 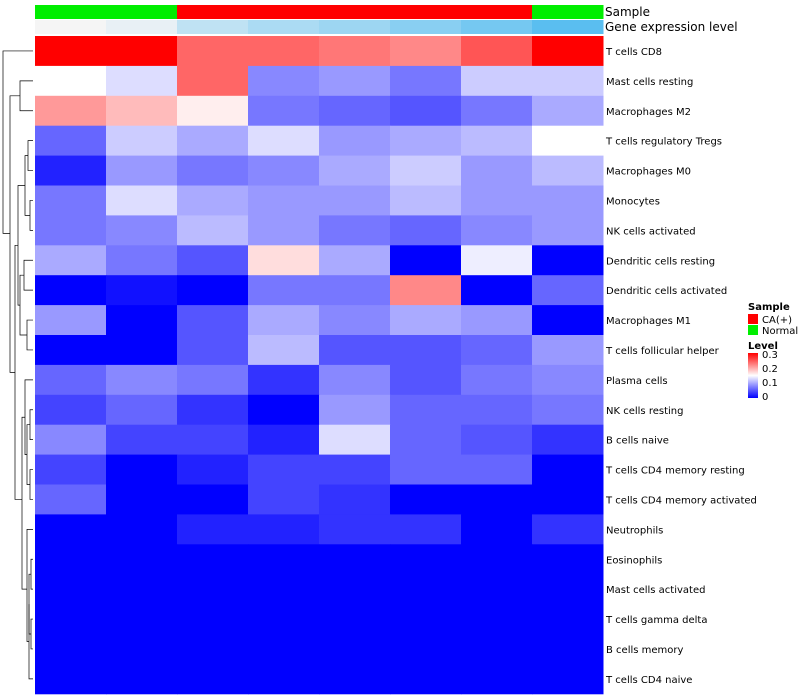 I want to click on row-label: NK cells resting, so click(x=644, y=411).